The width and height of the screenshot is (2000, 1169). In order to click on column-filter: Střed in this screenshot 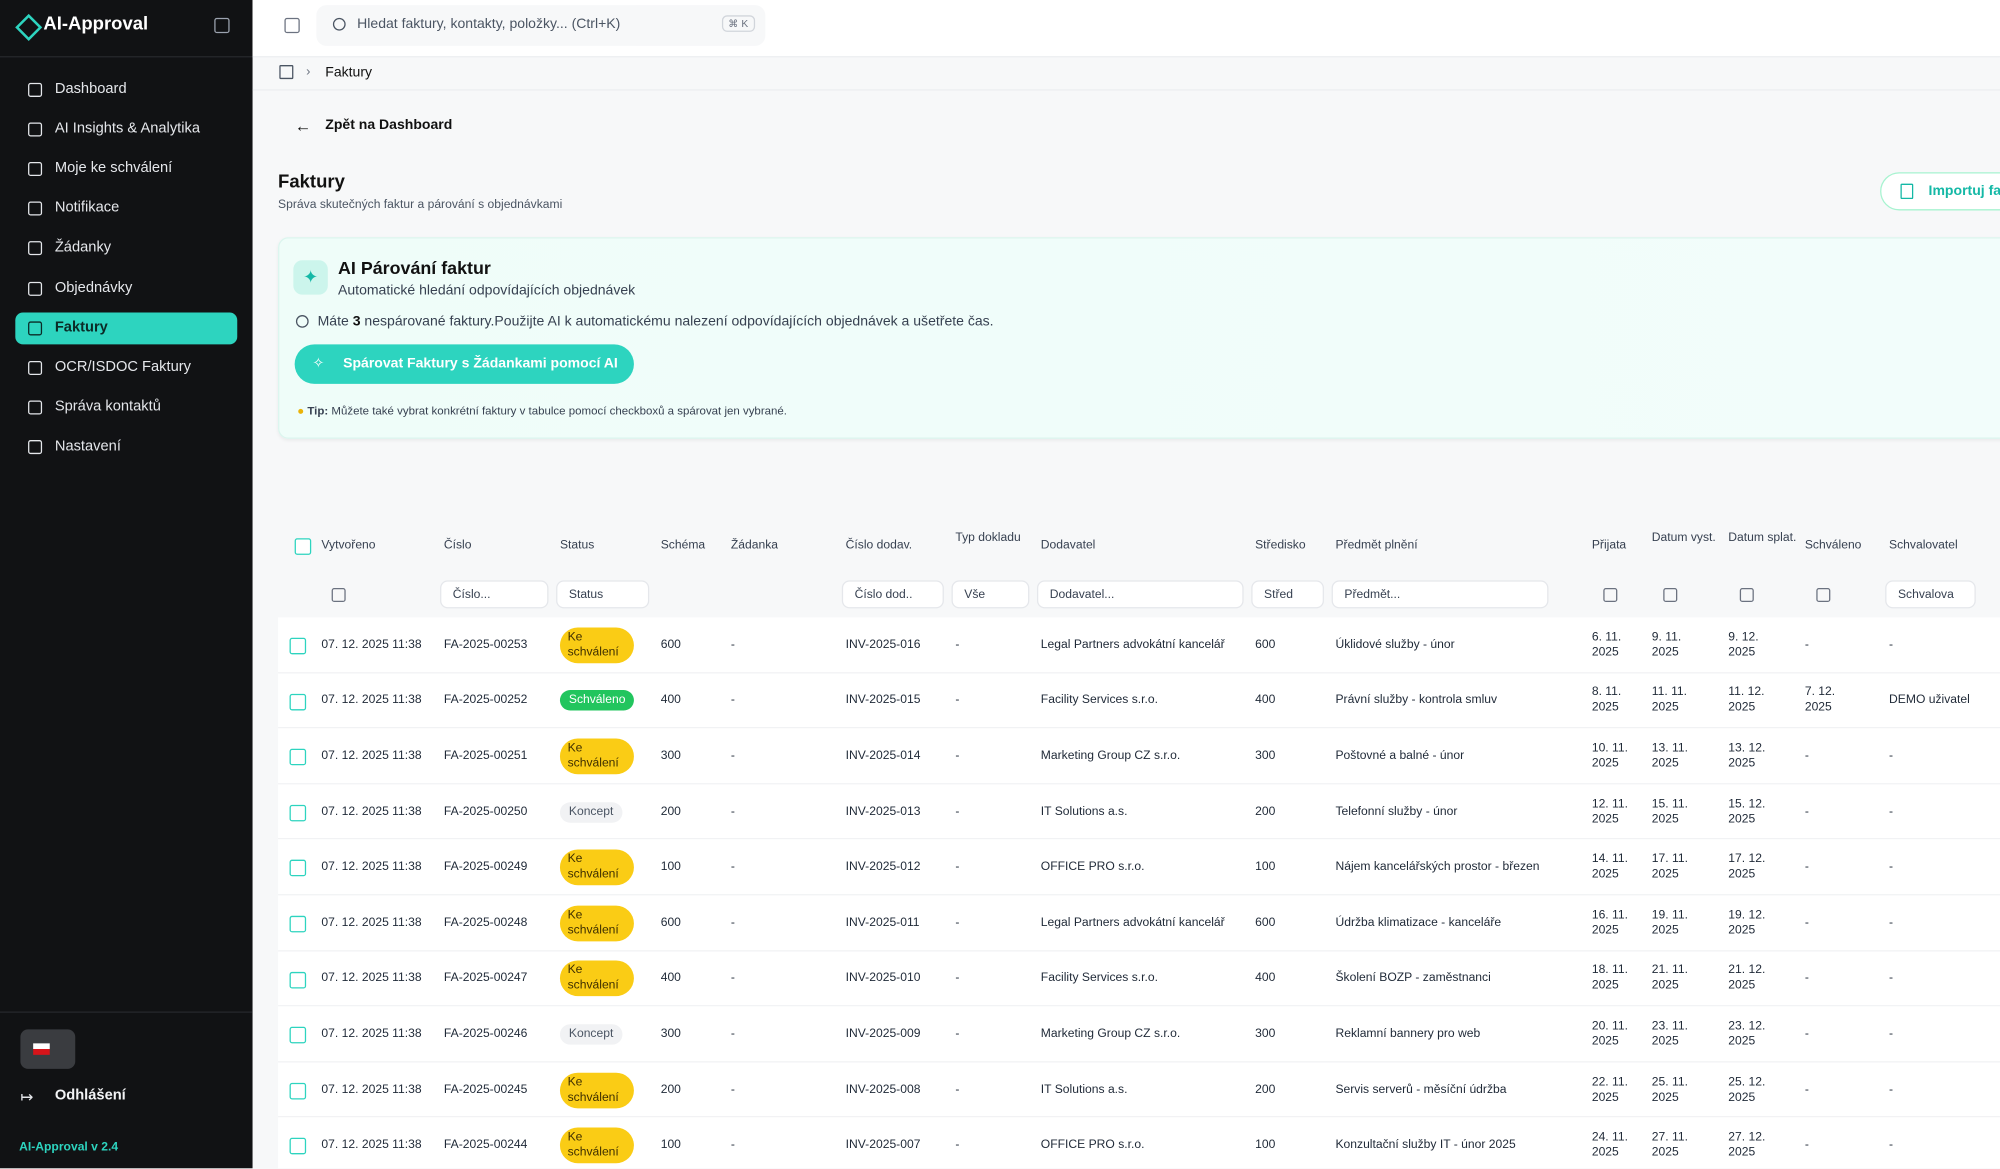, I will do `click(1287, 594)`.